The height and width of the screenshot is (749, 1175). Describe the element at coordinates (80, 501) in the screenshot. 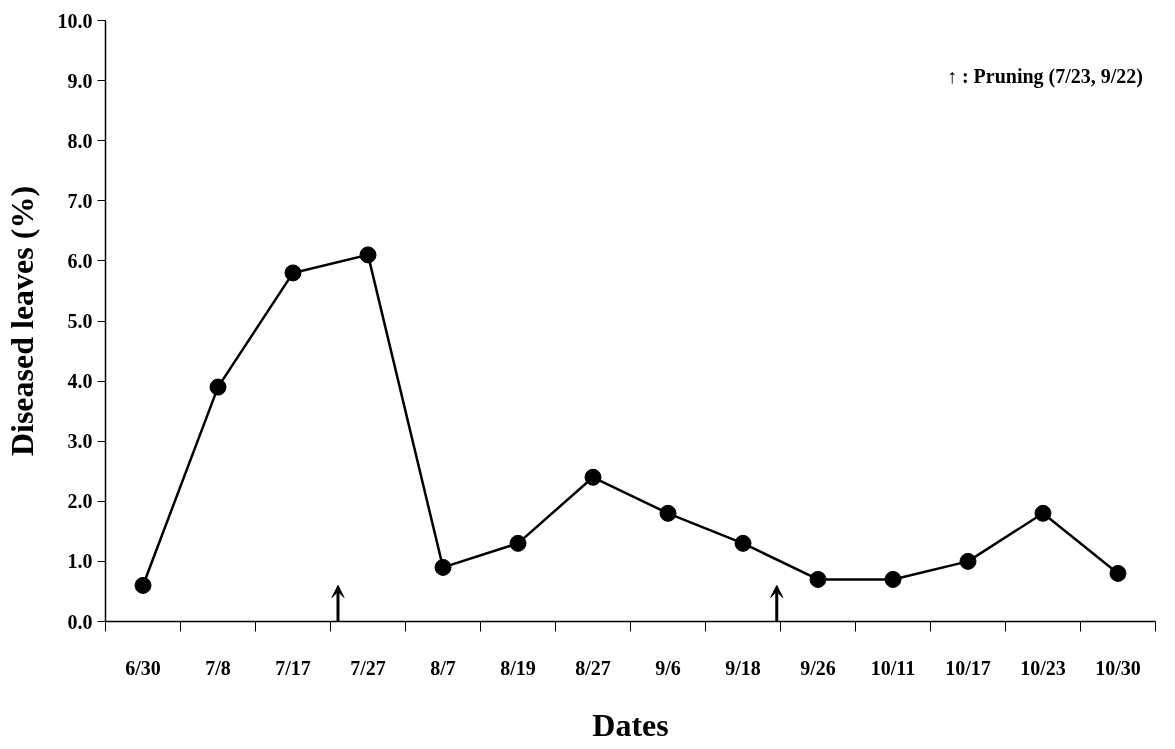

I see `y-tick-label: 2.0` at that location.